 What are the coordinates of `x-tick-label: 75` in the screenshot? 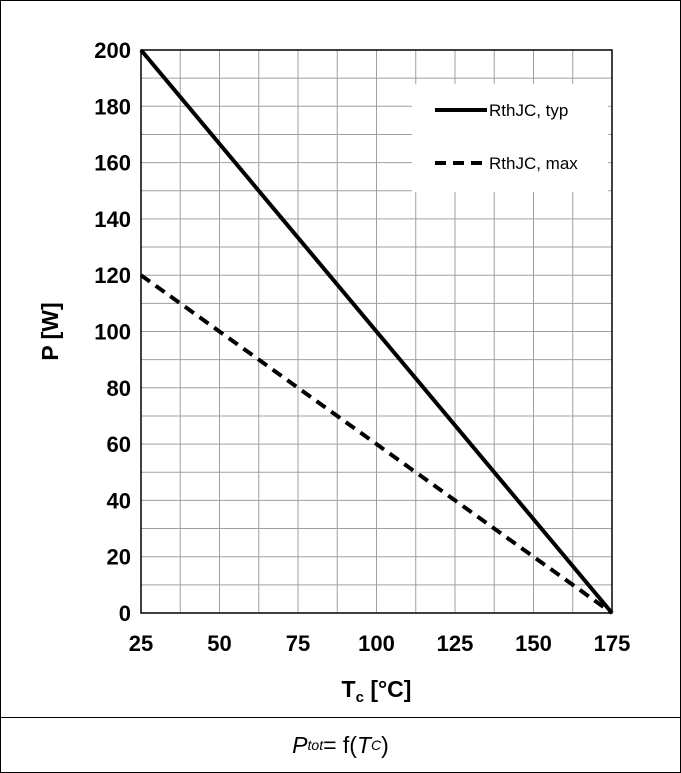 It's located at (298, 643).